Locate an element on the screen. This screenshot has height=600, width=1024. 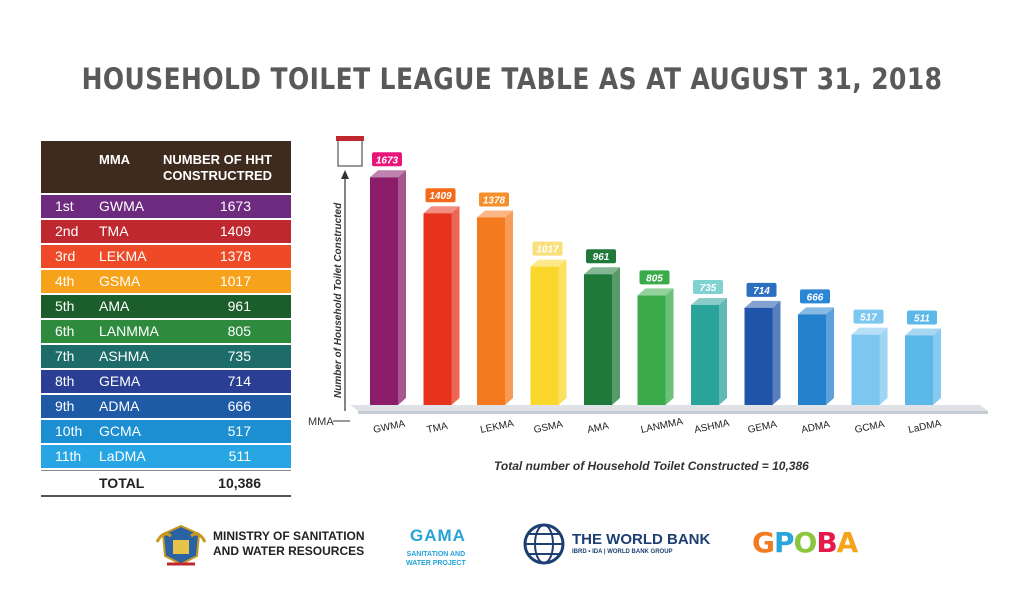
category-label: TMA is located at coordinates (437, 428).